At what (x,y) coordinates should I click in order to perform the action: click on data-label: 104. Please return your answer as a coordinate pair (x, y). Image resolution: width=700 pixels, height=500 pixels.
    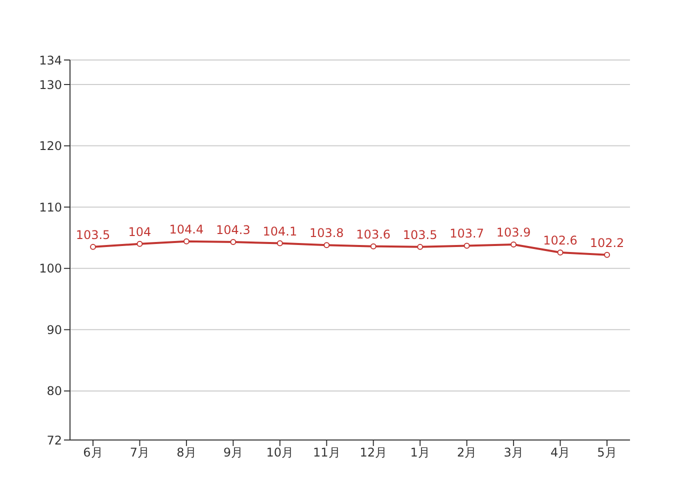
    Looking at the image, I should click on (140, 231).